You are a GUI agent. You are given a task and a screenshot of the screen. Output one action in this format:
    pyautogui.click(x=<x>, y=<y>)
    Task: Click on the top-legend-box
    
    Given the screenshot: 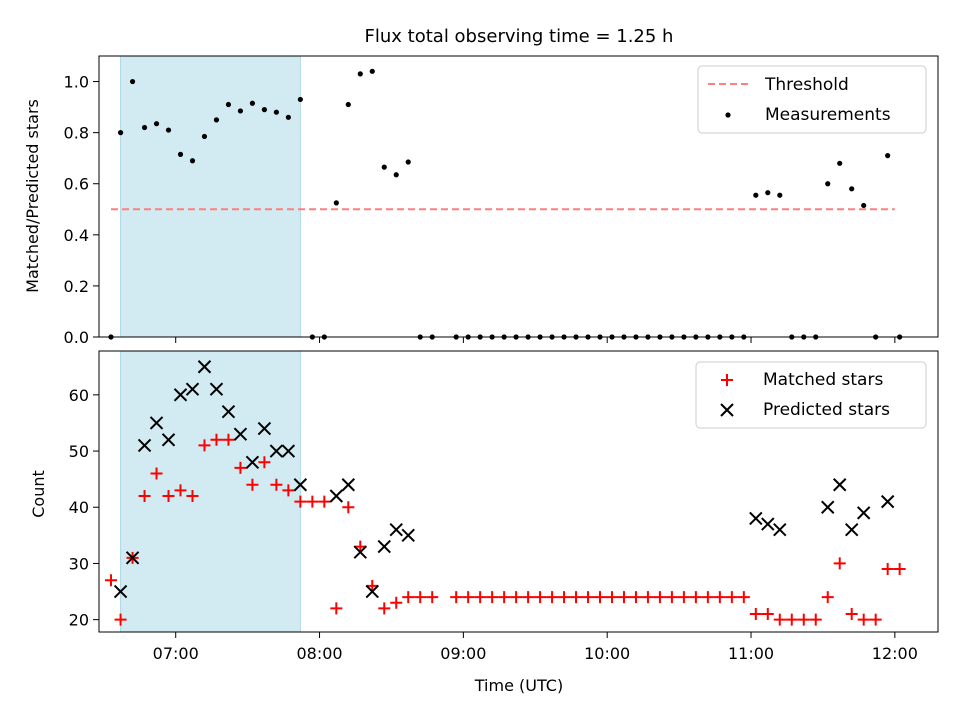 What is the action you would take?
    pyautogui.click(x=812, y=99)
    